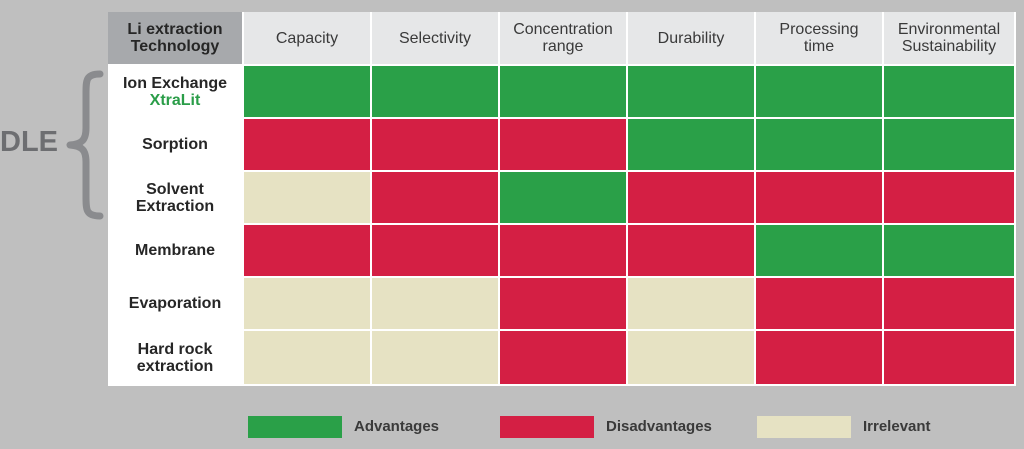  What do you see at coordinates (29, 142) in the screenshot?
I see `dle-group-label: DLE` at bounding box center [29, 142].